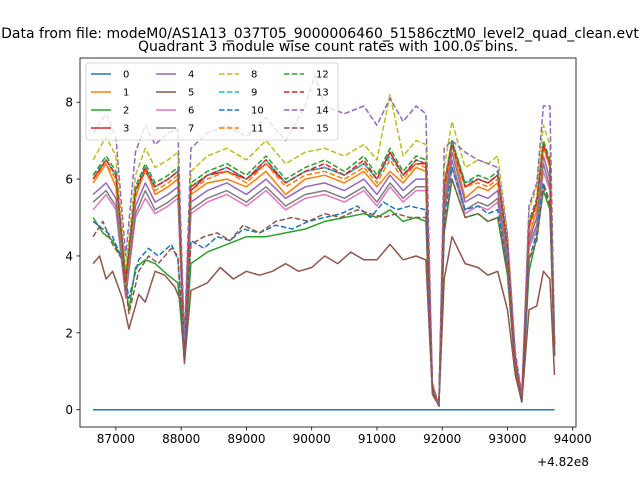  What do you see at coordinates (126, 75) in the screenshot?
I see `legend-label-0: 0` at bounding box center [126, 75].